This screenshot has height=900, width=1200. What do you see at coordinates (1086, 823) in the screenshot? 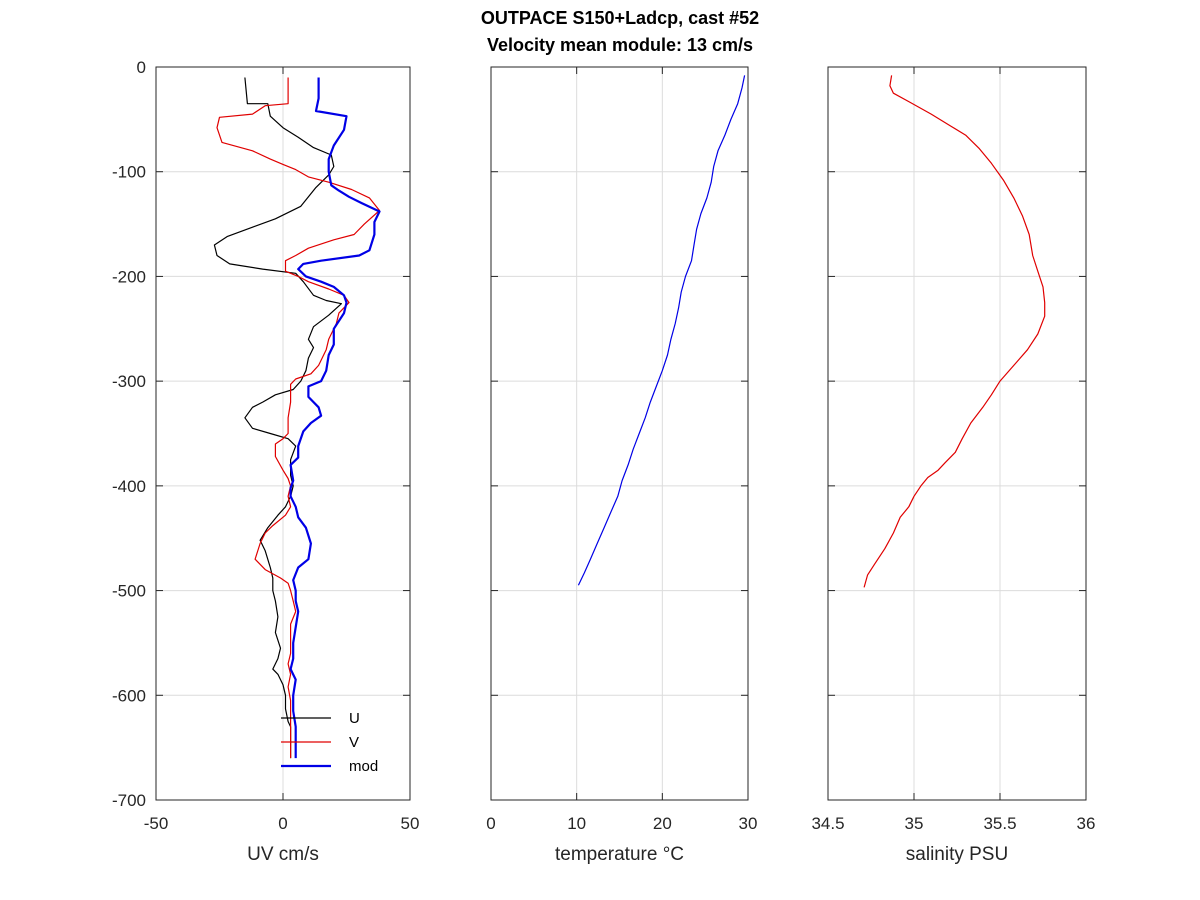
I see `salinity-xtick-label: 36` at bounding box center [1086, 823].